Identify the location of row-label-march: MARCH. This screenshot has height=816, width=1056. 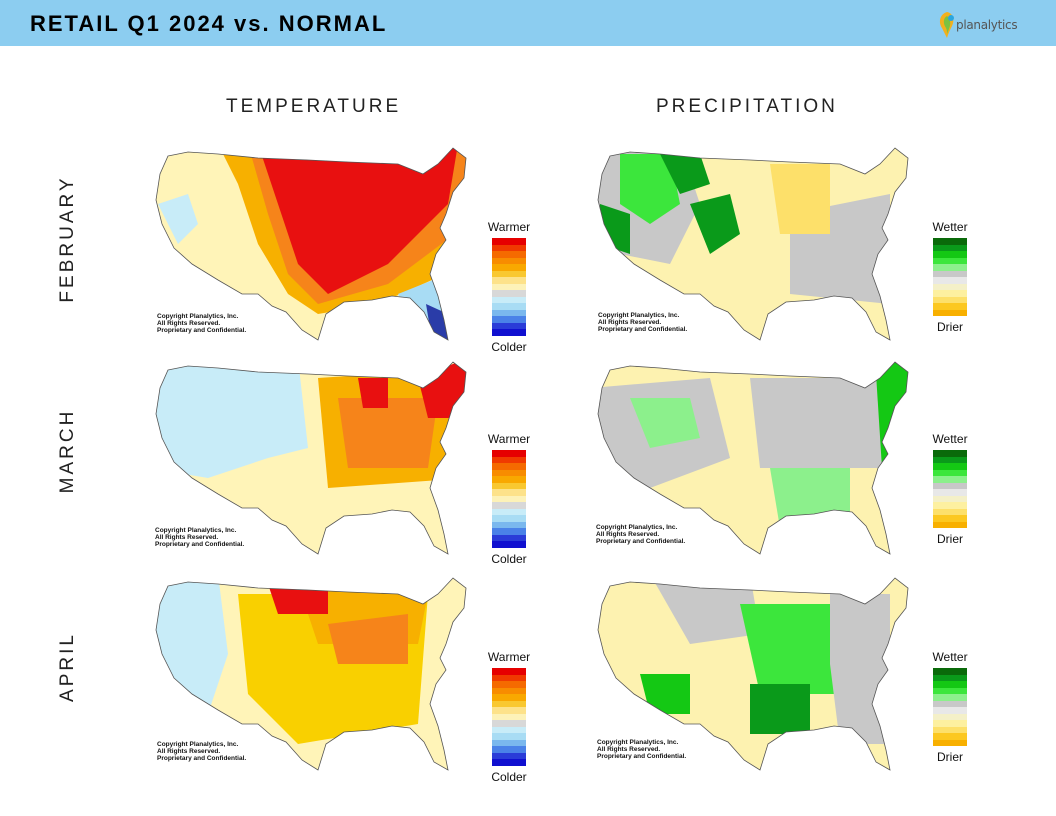
(67, 451).